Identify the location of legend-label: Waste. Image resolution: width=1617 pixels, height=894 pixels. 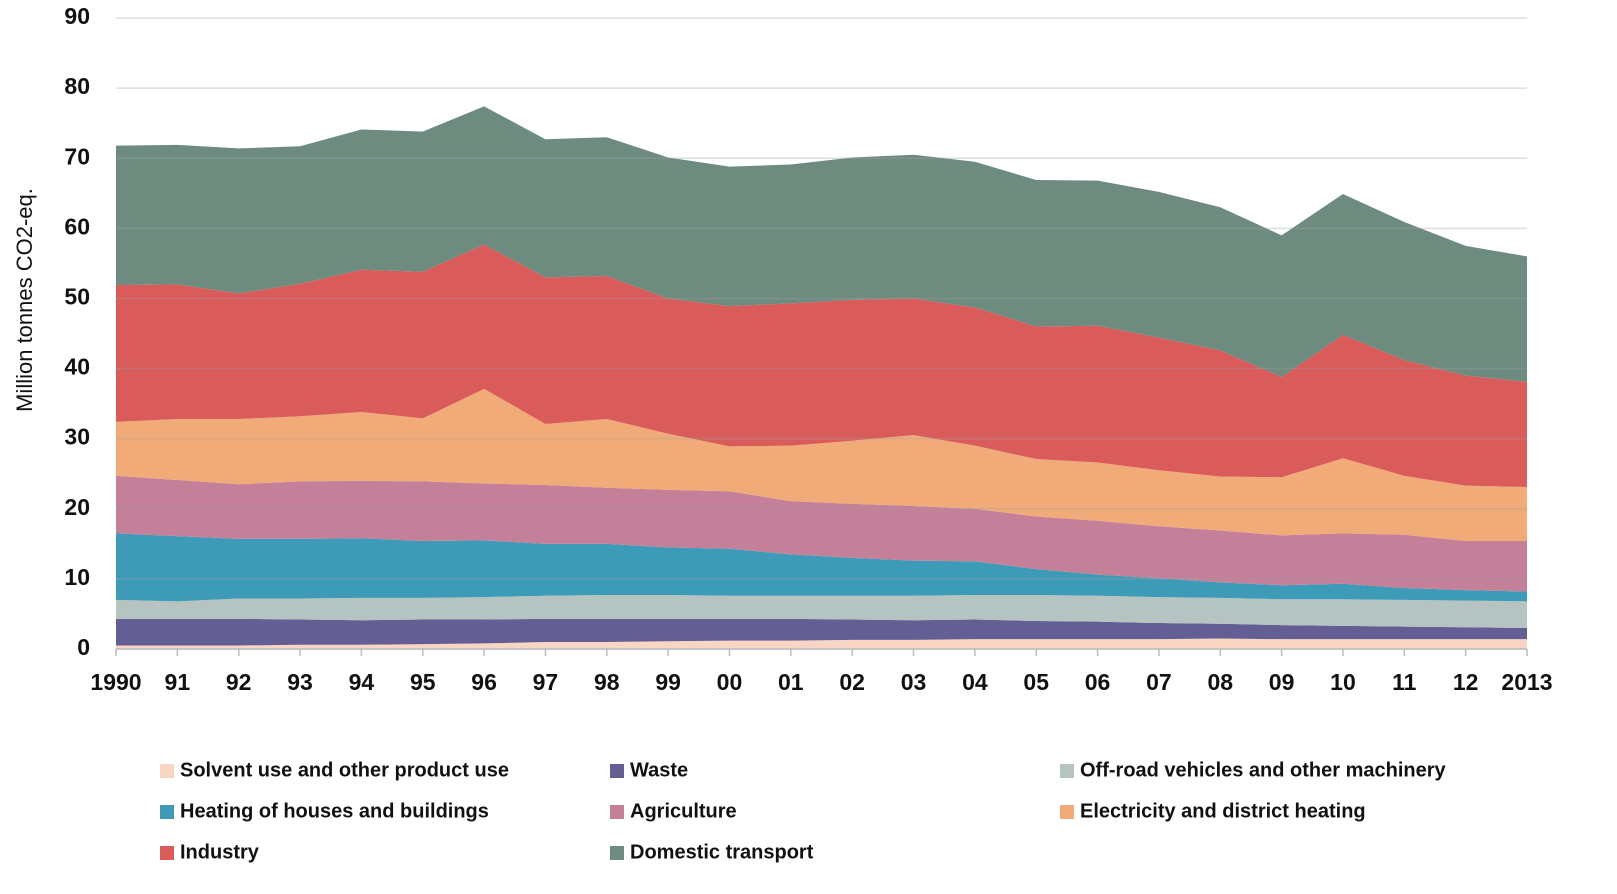
(659, 770).